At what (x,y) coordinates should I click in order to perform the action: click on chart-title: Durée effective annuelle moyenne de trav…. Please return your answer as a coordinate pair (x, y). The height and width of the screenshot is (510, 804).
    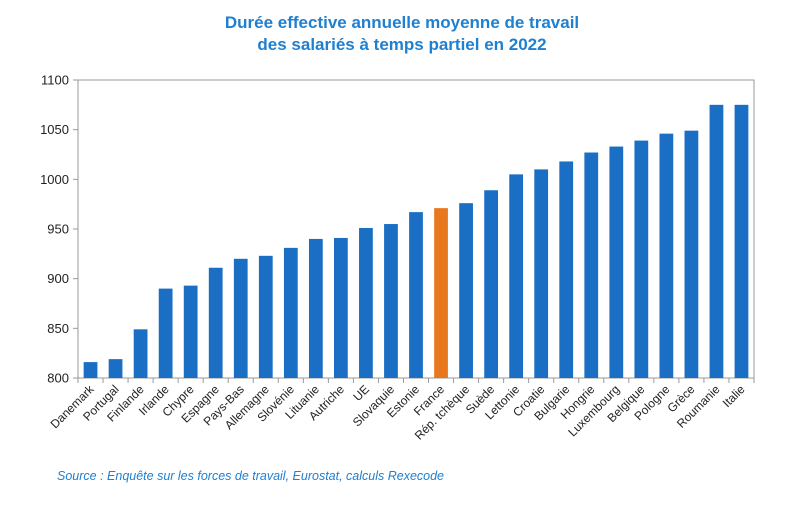
    Looking at the image, I should click on (402, 34).